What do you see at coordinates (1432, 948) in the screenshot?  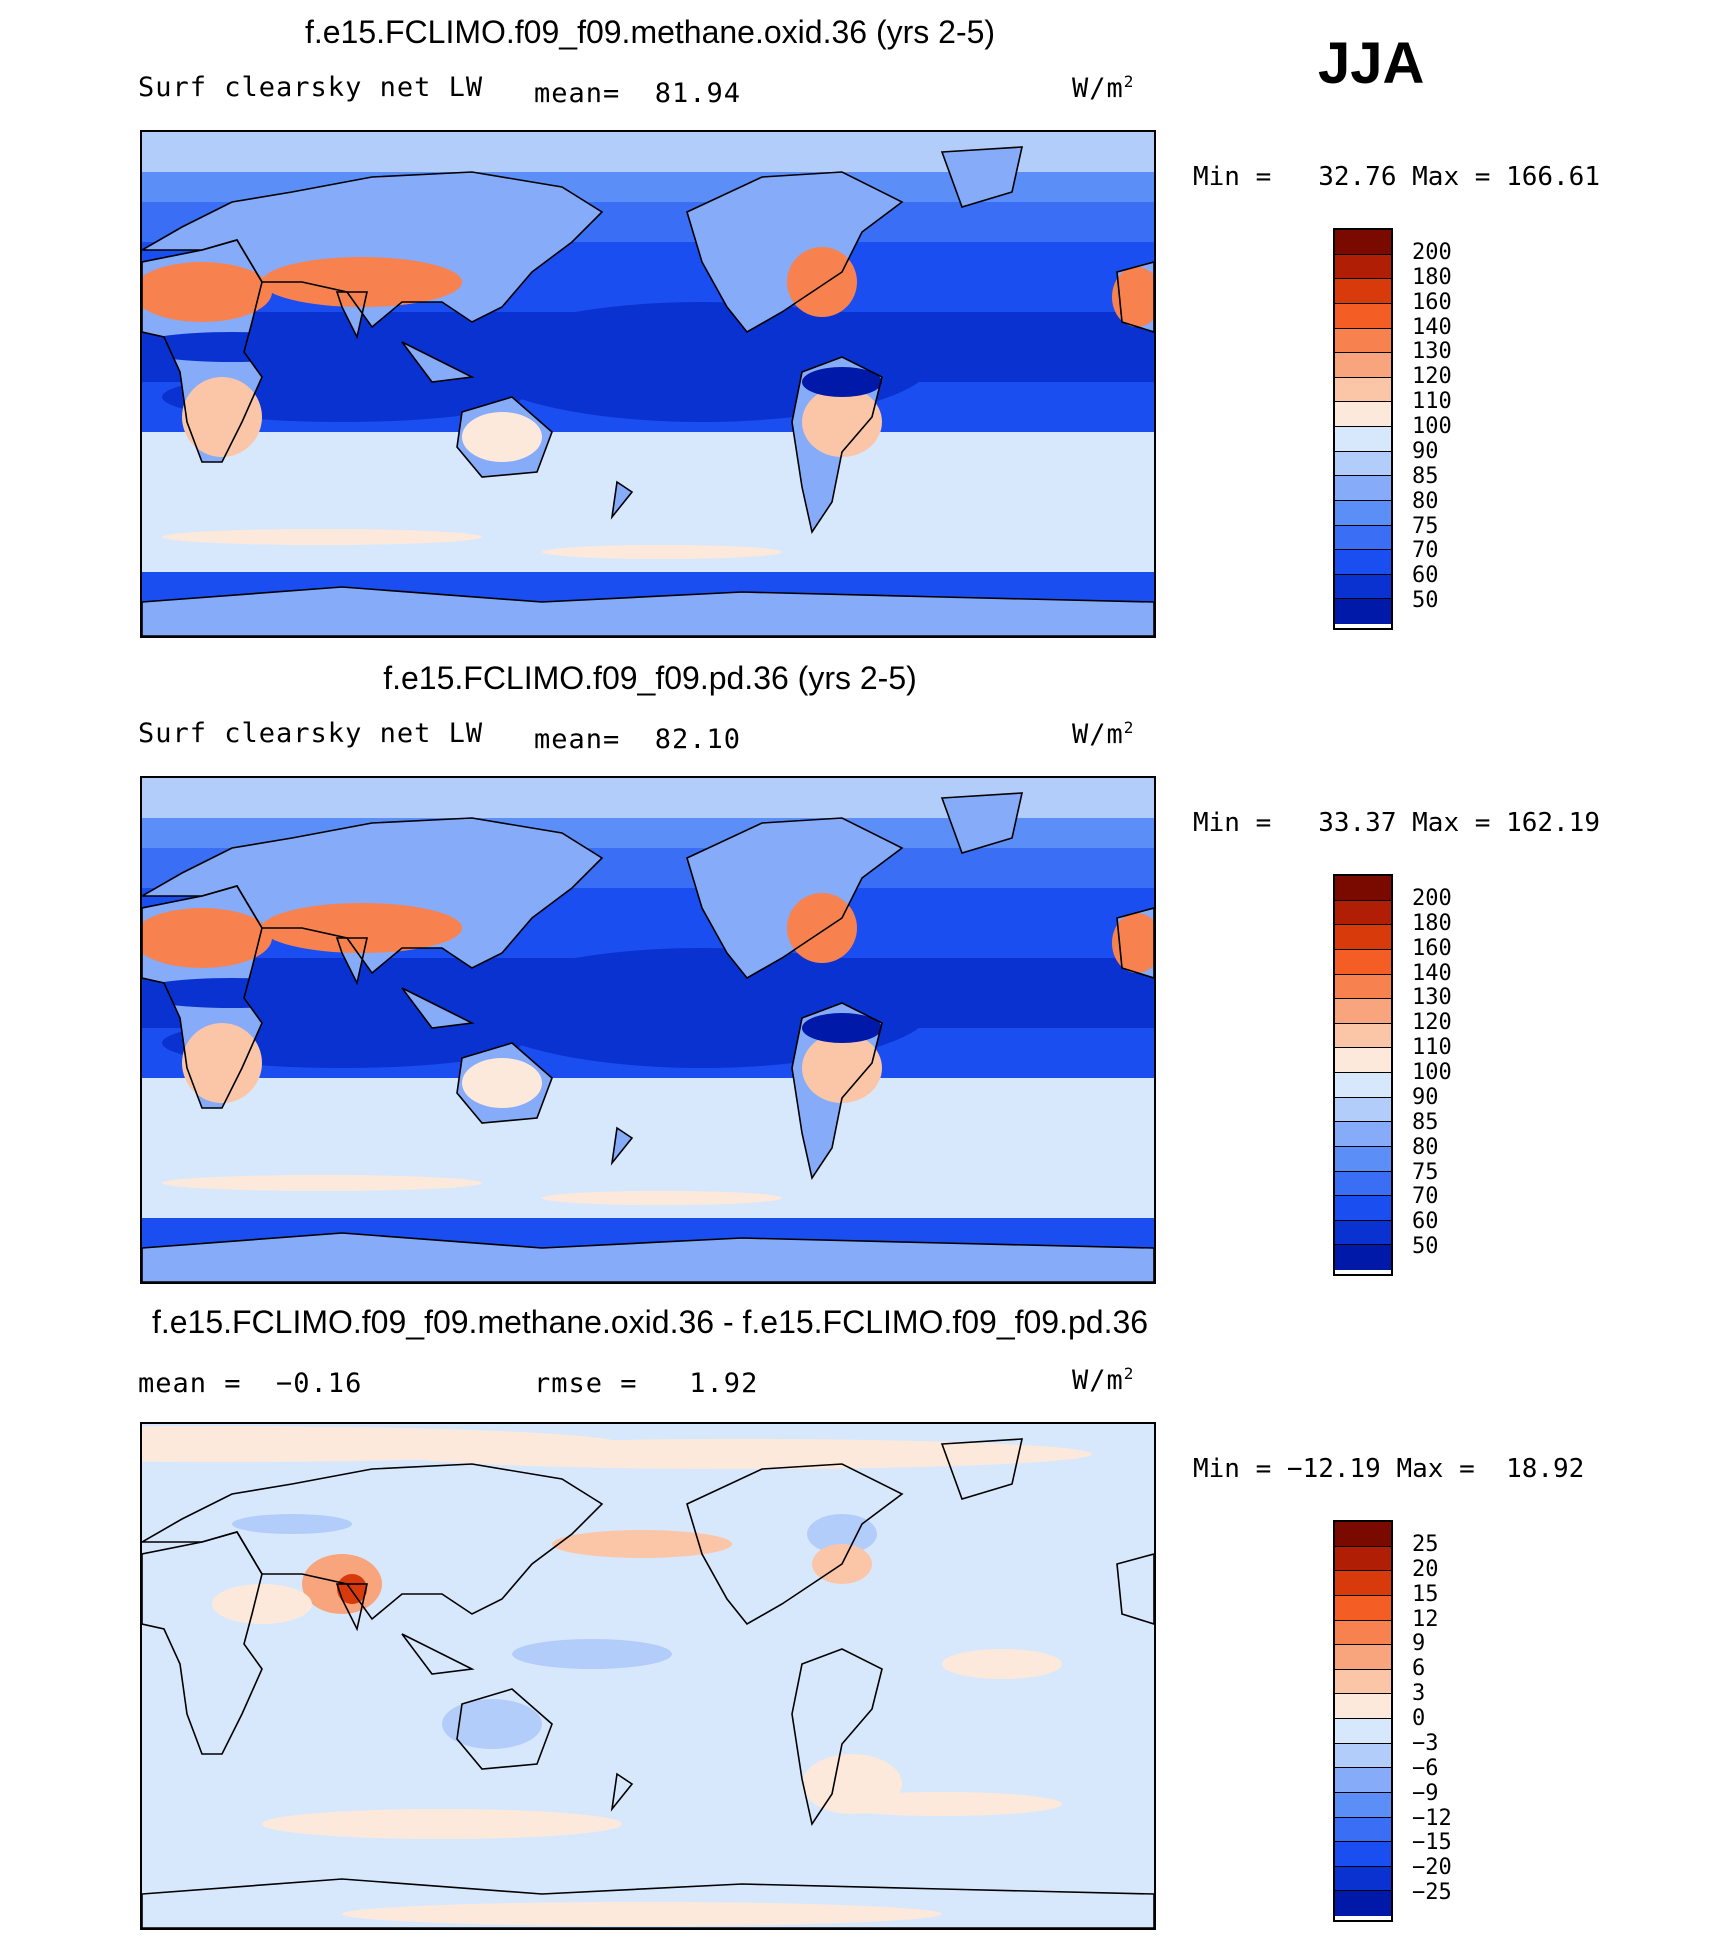 I see `colorbar-tick-label: 160` at bounding box center [1432, 948].